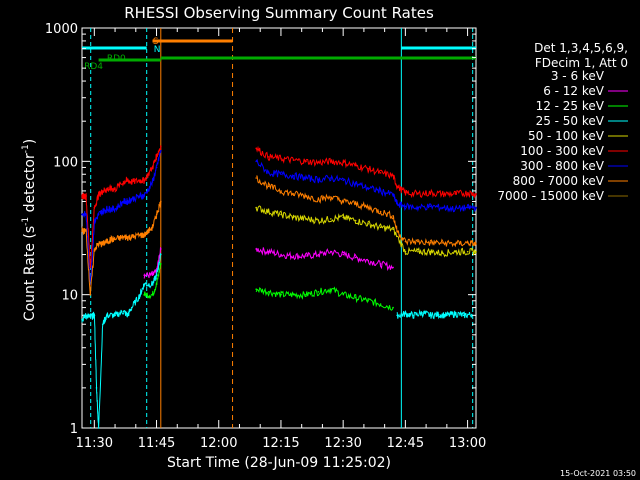 This screenshot has width=640, height=480. I want to click on chart-title: RHESSI Observing Summary Count Rates, so click(279, 13).